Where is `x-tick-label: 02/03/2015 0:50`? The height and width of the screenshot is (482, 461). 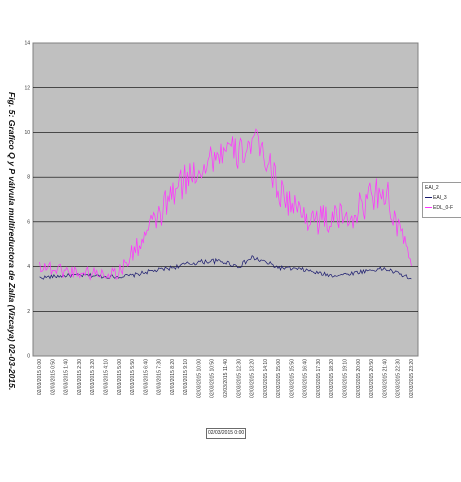
x-tick-label: 02/03/2015 0:50 is located at coordinates (53, 377).